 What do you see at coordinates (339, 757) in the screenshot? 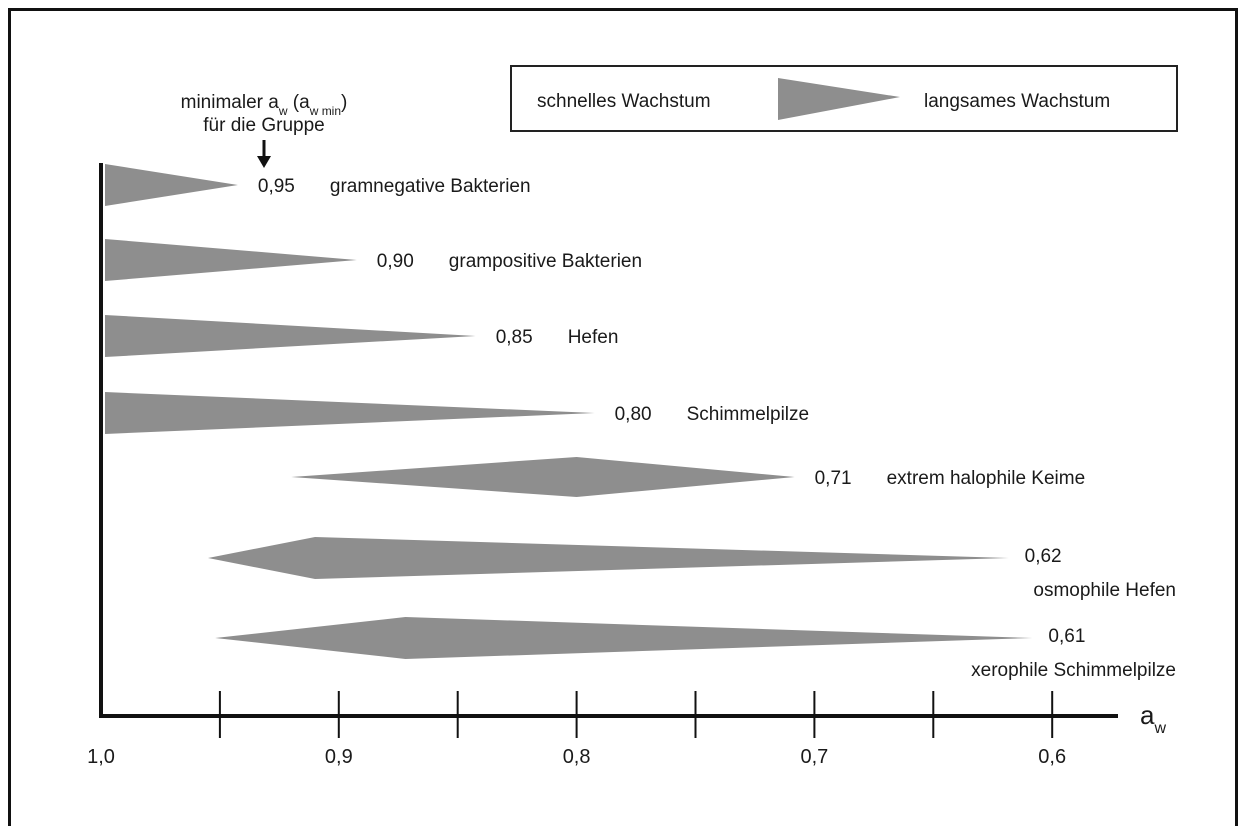
I see `x-tick-label: 0,9` at bounding box center [339, 757].